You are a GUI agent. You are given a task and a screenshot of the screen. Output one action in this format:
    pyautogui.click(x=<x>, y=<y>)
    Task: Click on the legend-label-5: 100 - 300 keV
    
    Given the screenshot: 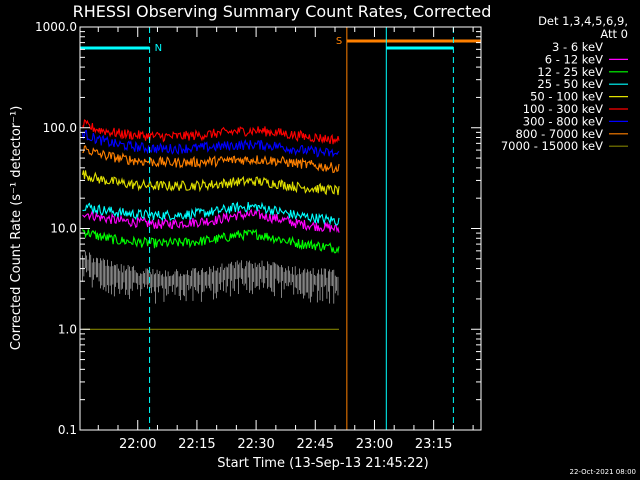 What is the action you would take?
    pyautogui.click(x=563, y=109)
    